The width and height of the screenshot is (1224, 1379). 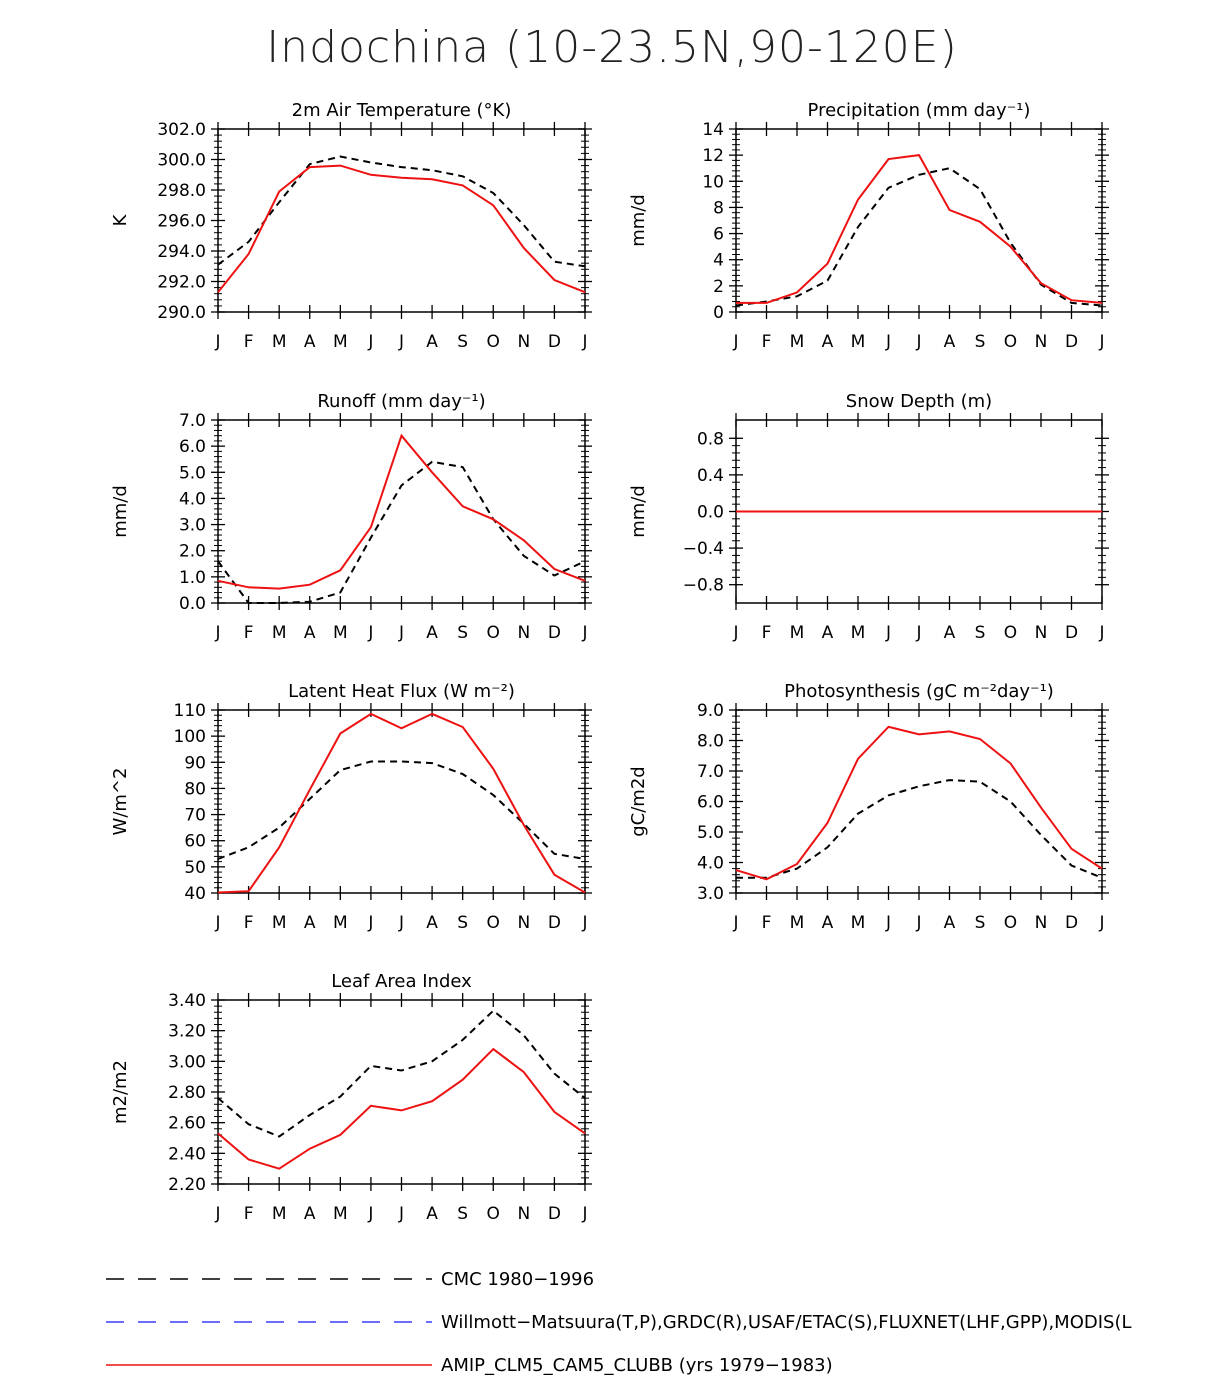 What do you see at coordinates (718, 313) in the screenshot?
I see `y-tick-label: 0` at bounding box center [718, 313].